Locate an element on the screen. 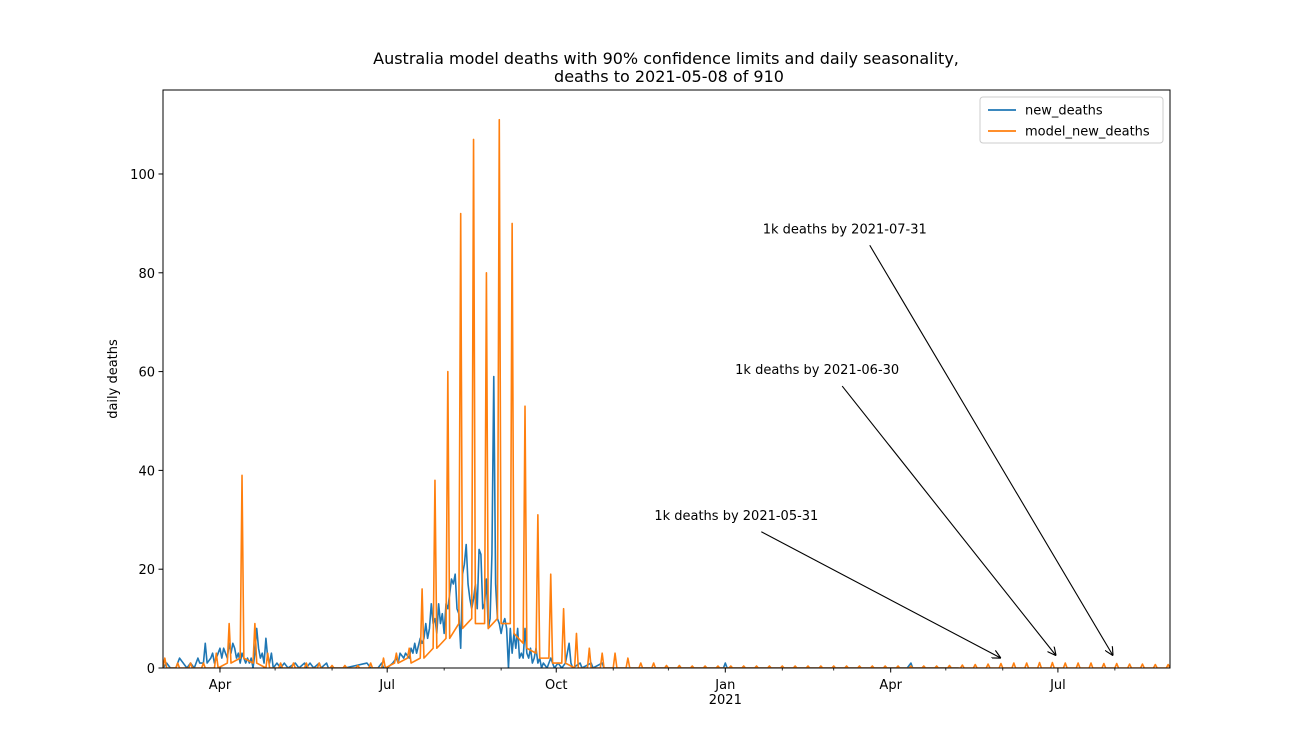 The width and height of the screenshot is (1300, 750). legend-label-new-deaths: new_deaths is located at coordinates (1064, 111).